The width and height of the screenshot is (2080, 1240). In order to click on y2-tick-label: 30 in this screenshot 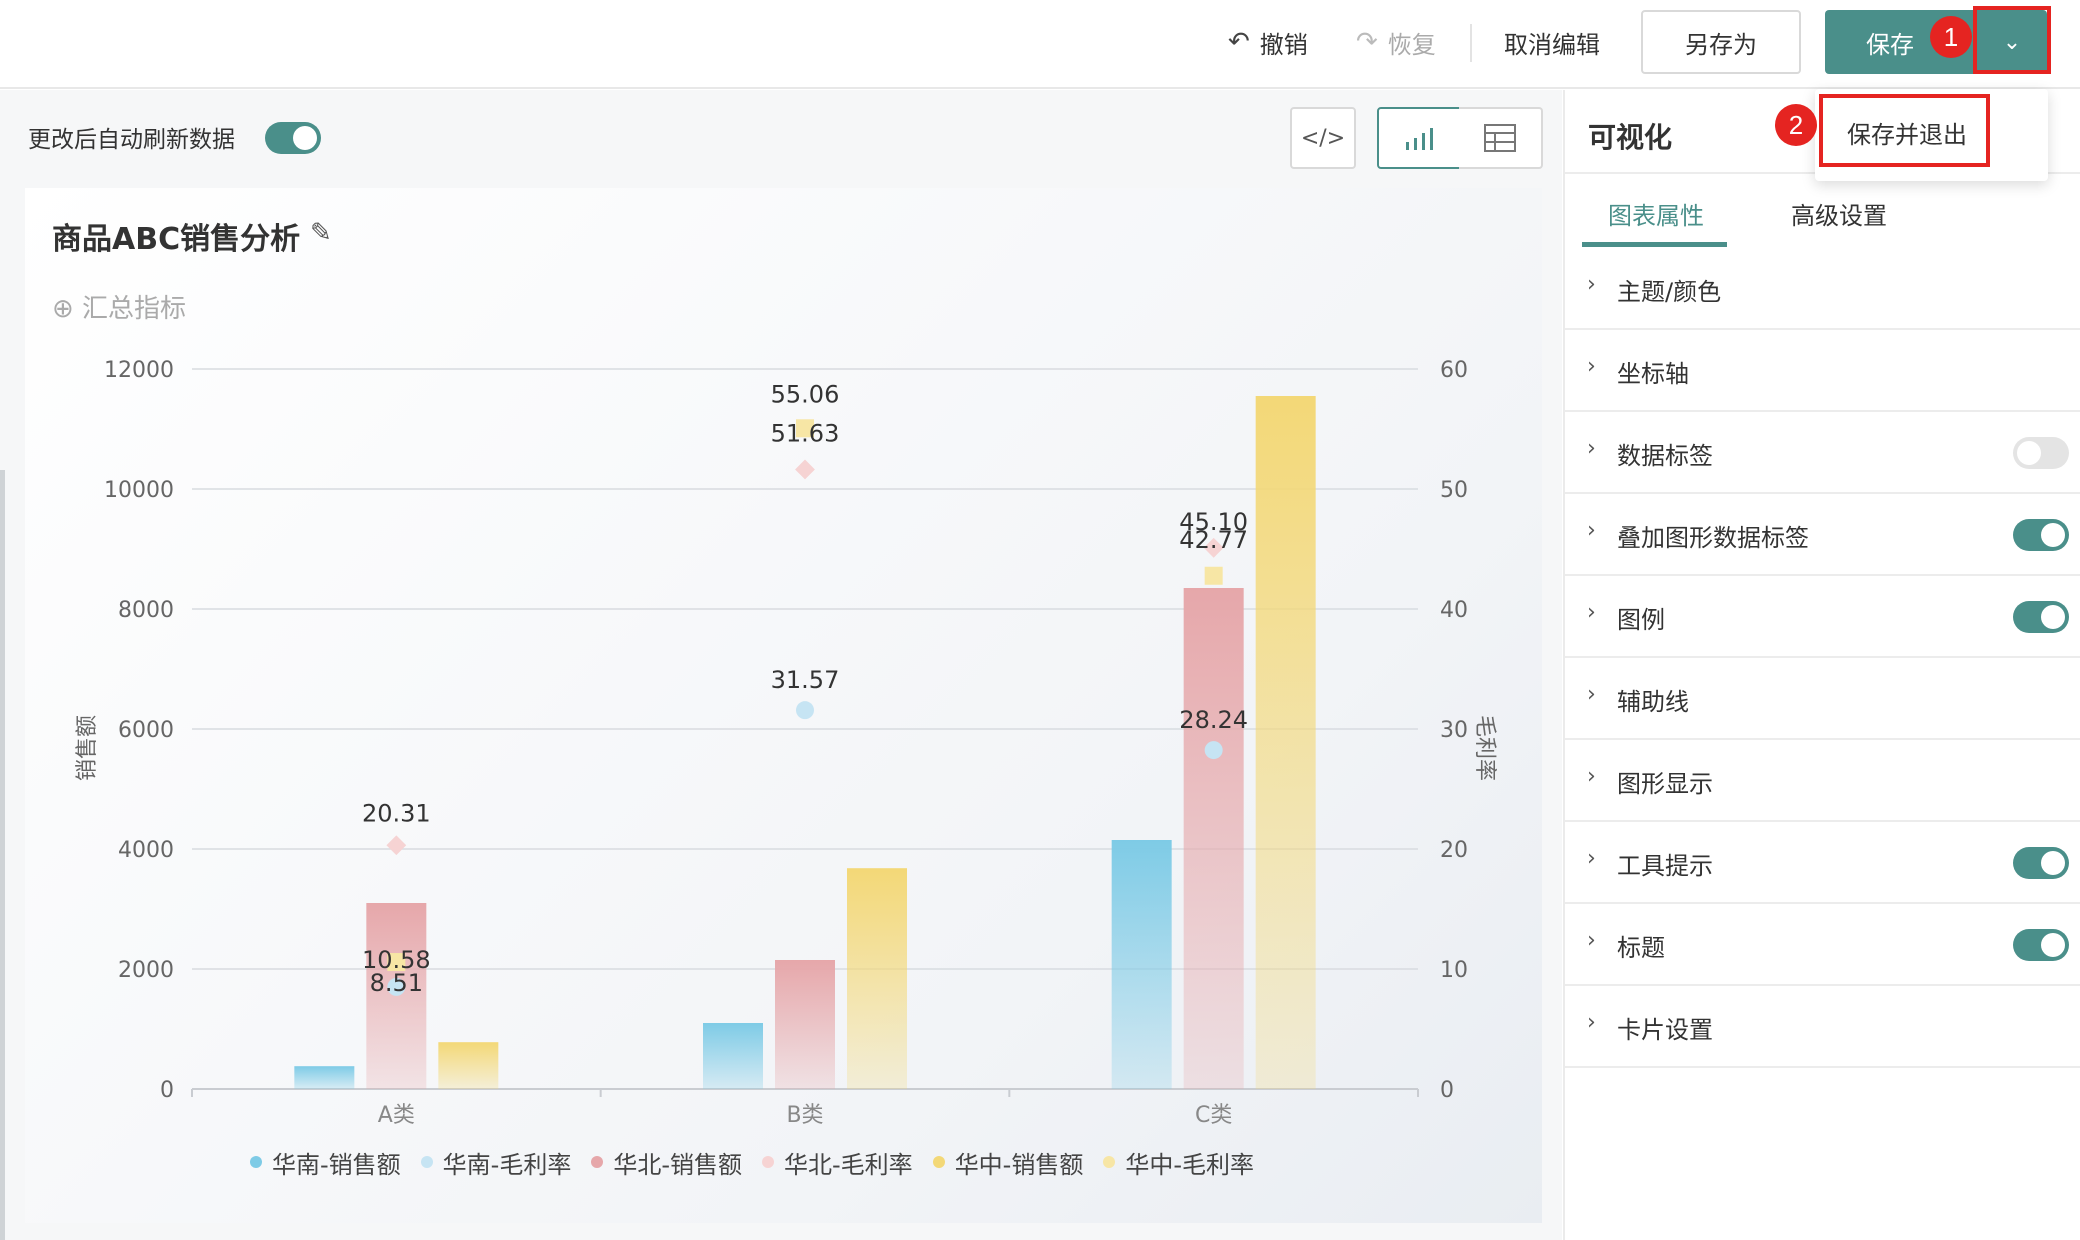, I will do `click(1454, 730)`.